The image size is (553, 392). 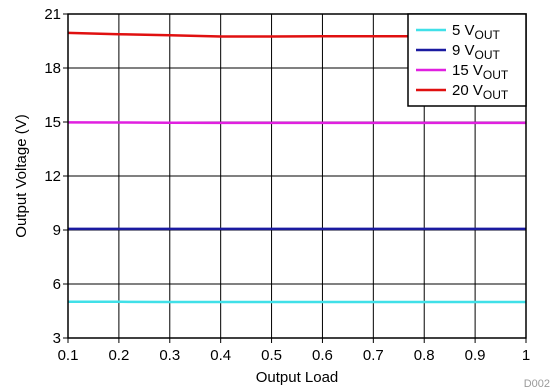 I want to click on x-tick-label: 0.7, so click(x=373, y=355).